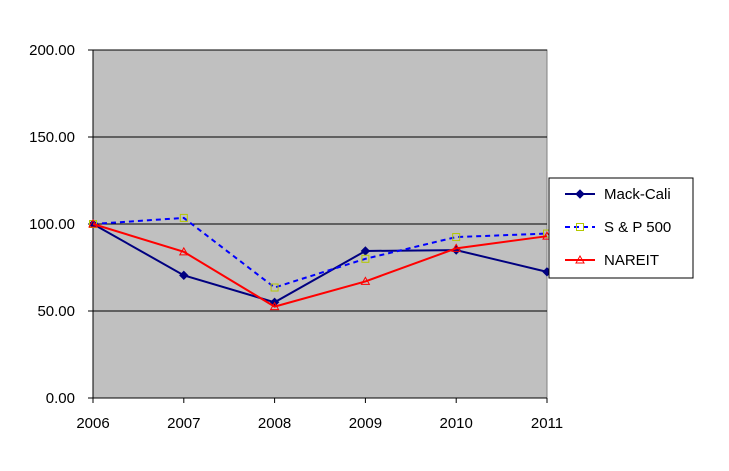 The width and height of the screenshot is (729, 471). I want to click on x-tick-label: 2008, so click(274, 423).